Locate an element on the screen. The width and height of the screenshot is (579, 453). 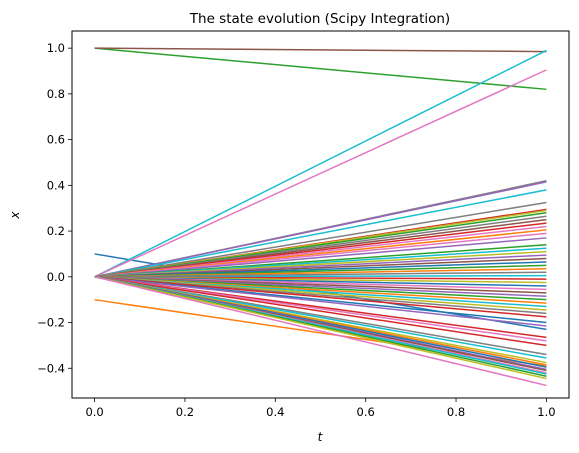
x-tick-label: 0.4 is located at coordinates (275, 412).